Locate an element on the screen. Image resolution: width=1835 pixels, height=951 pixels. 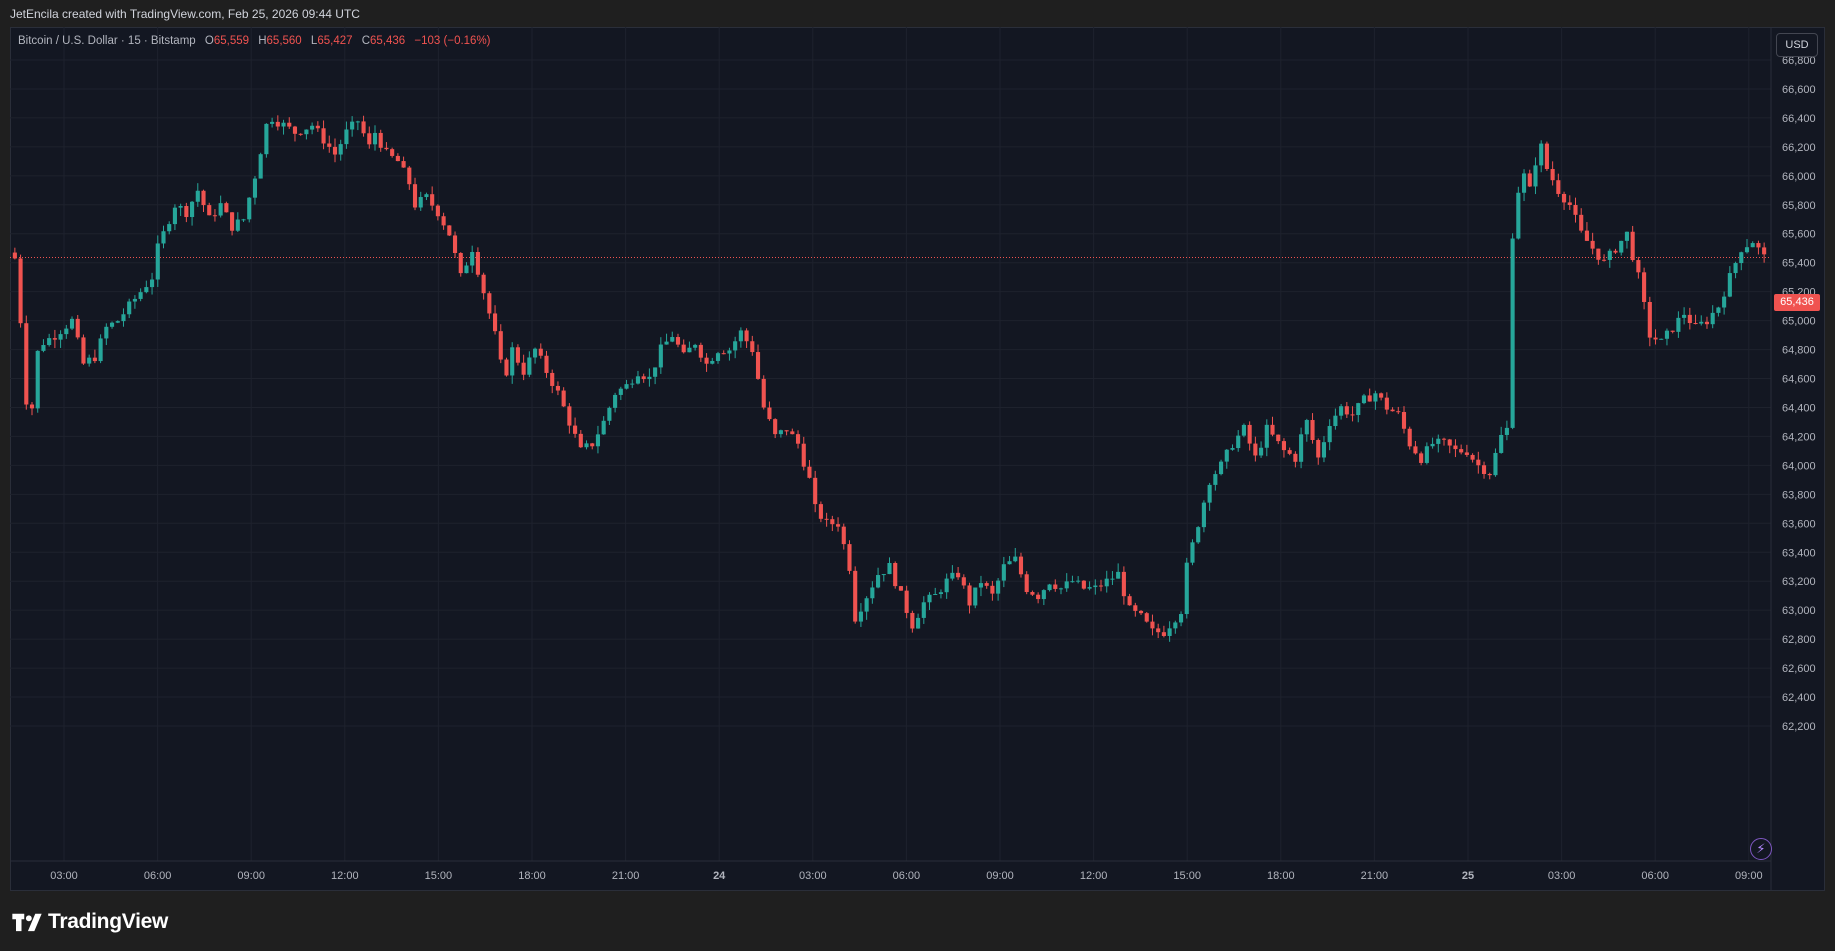
time-tick-label: 15:00 is located at coordinates (1187, 876).